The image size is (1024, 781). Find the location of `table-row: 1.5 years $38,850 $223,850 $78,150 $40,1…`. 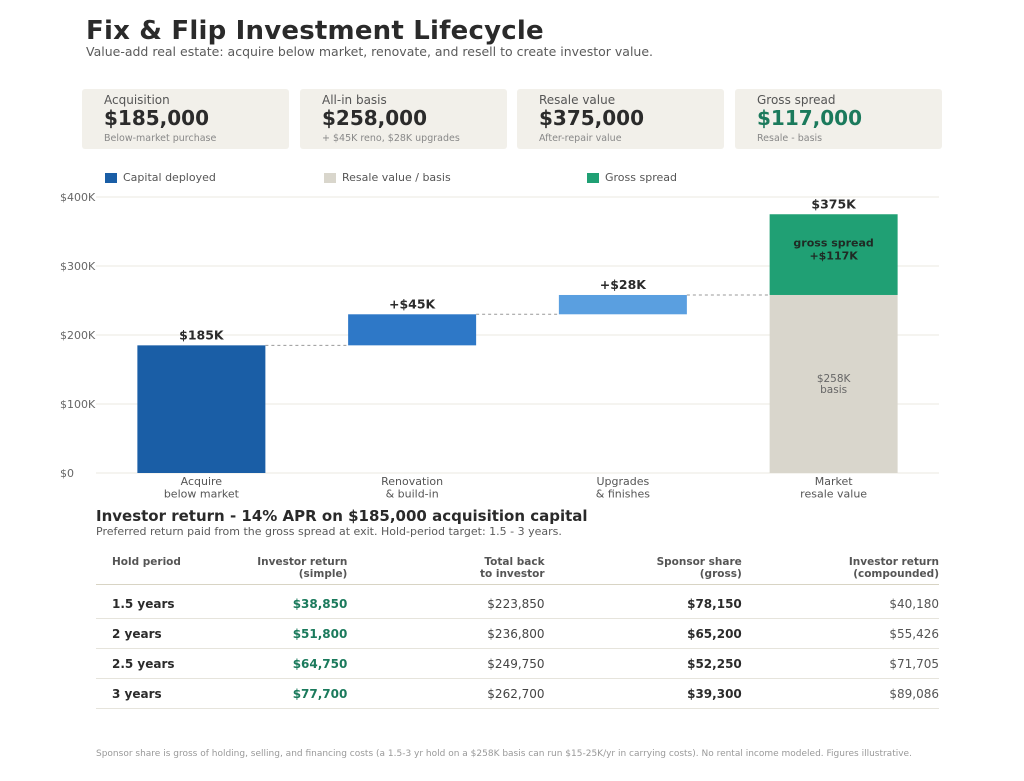

table-row: 1.5 years $38,850 $223,850 $78,150 $40,1… is located at coordinates (517, 601).